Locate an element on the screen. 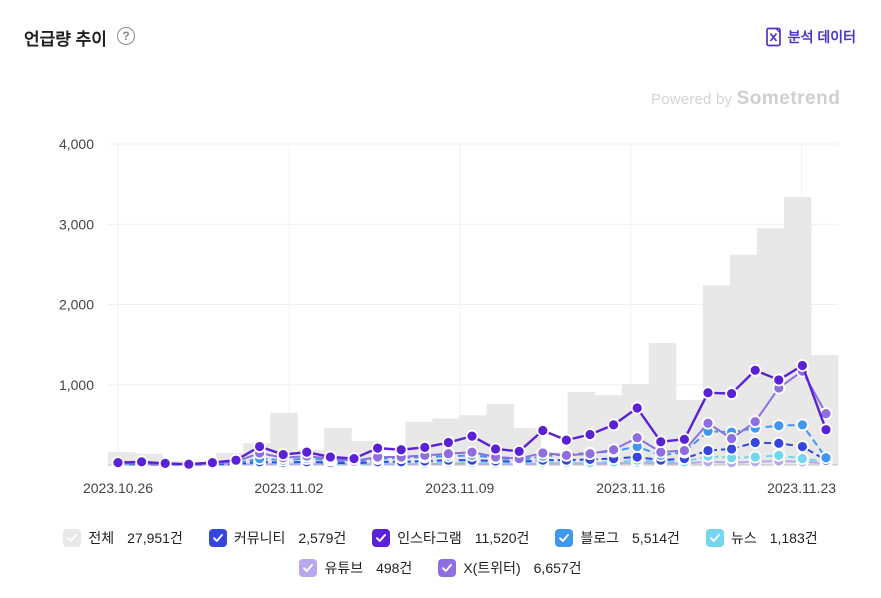 This screenshot has height=598, width=881. x-tick-label: 2023.10.26 is located at coordinates (118, 488).